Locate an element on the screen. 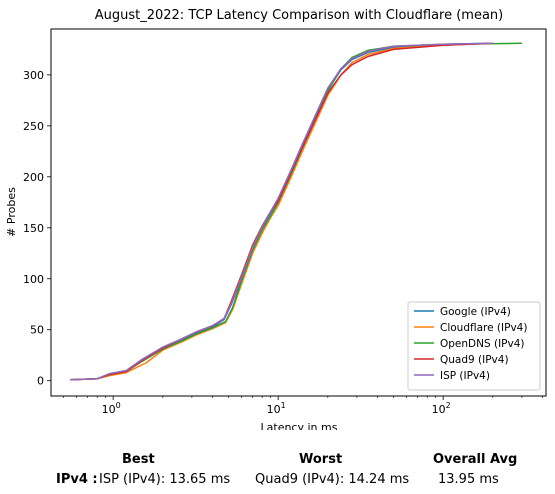  legend-label-1: Cloudflare (IPv4) is located at coordinates (483, 328).